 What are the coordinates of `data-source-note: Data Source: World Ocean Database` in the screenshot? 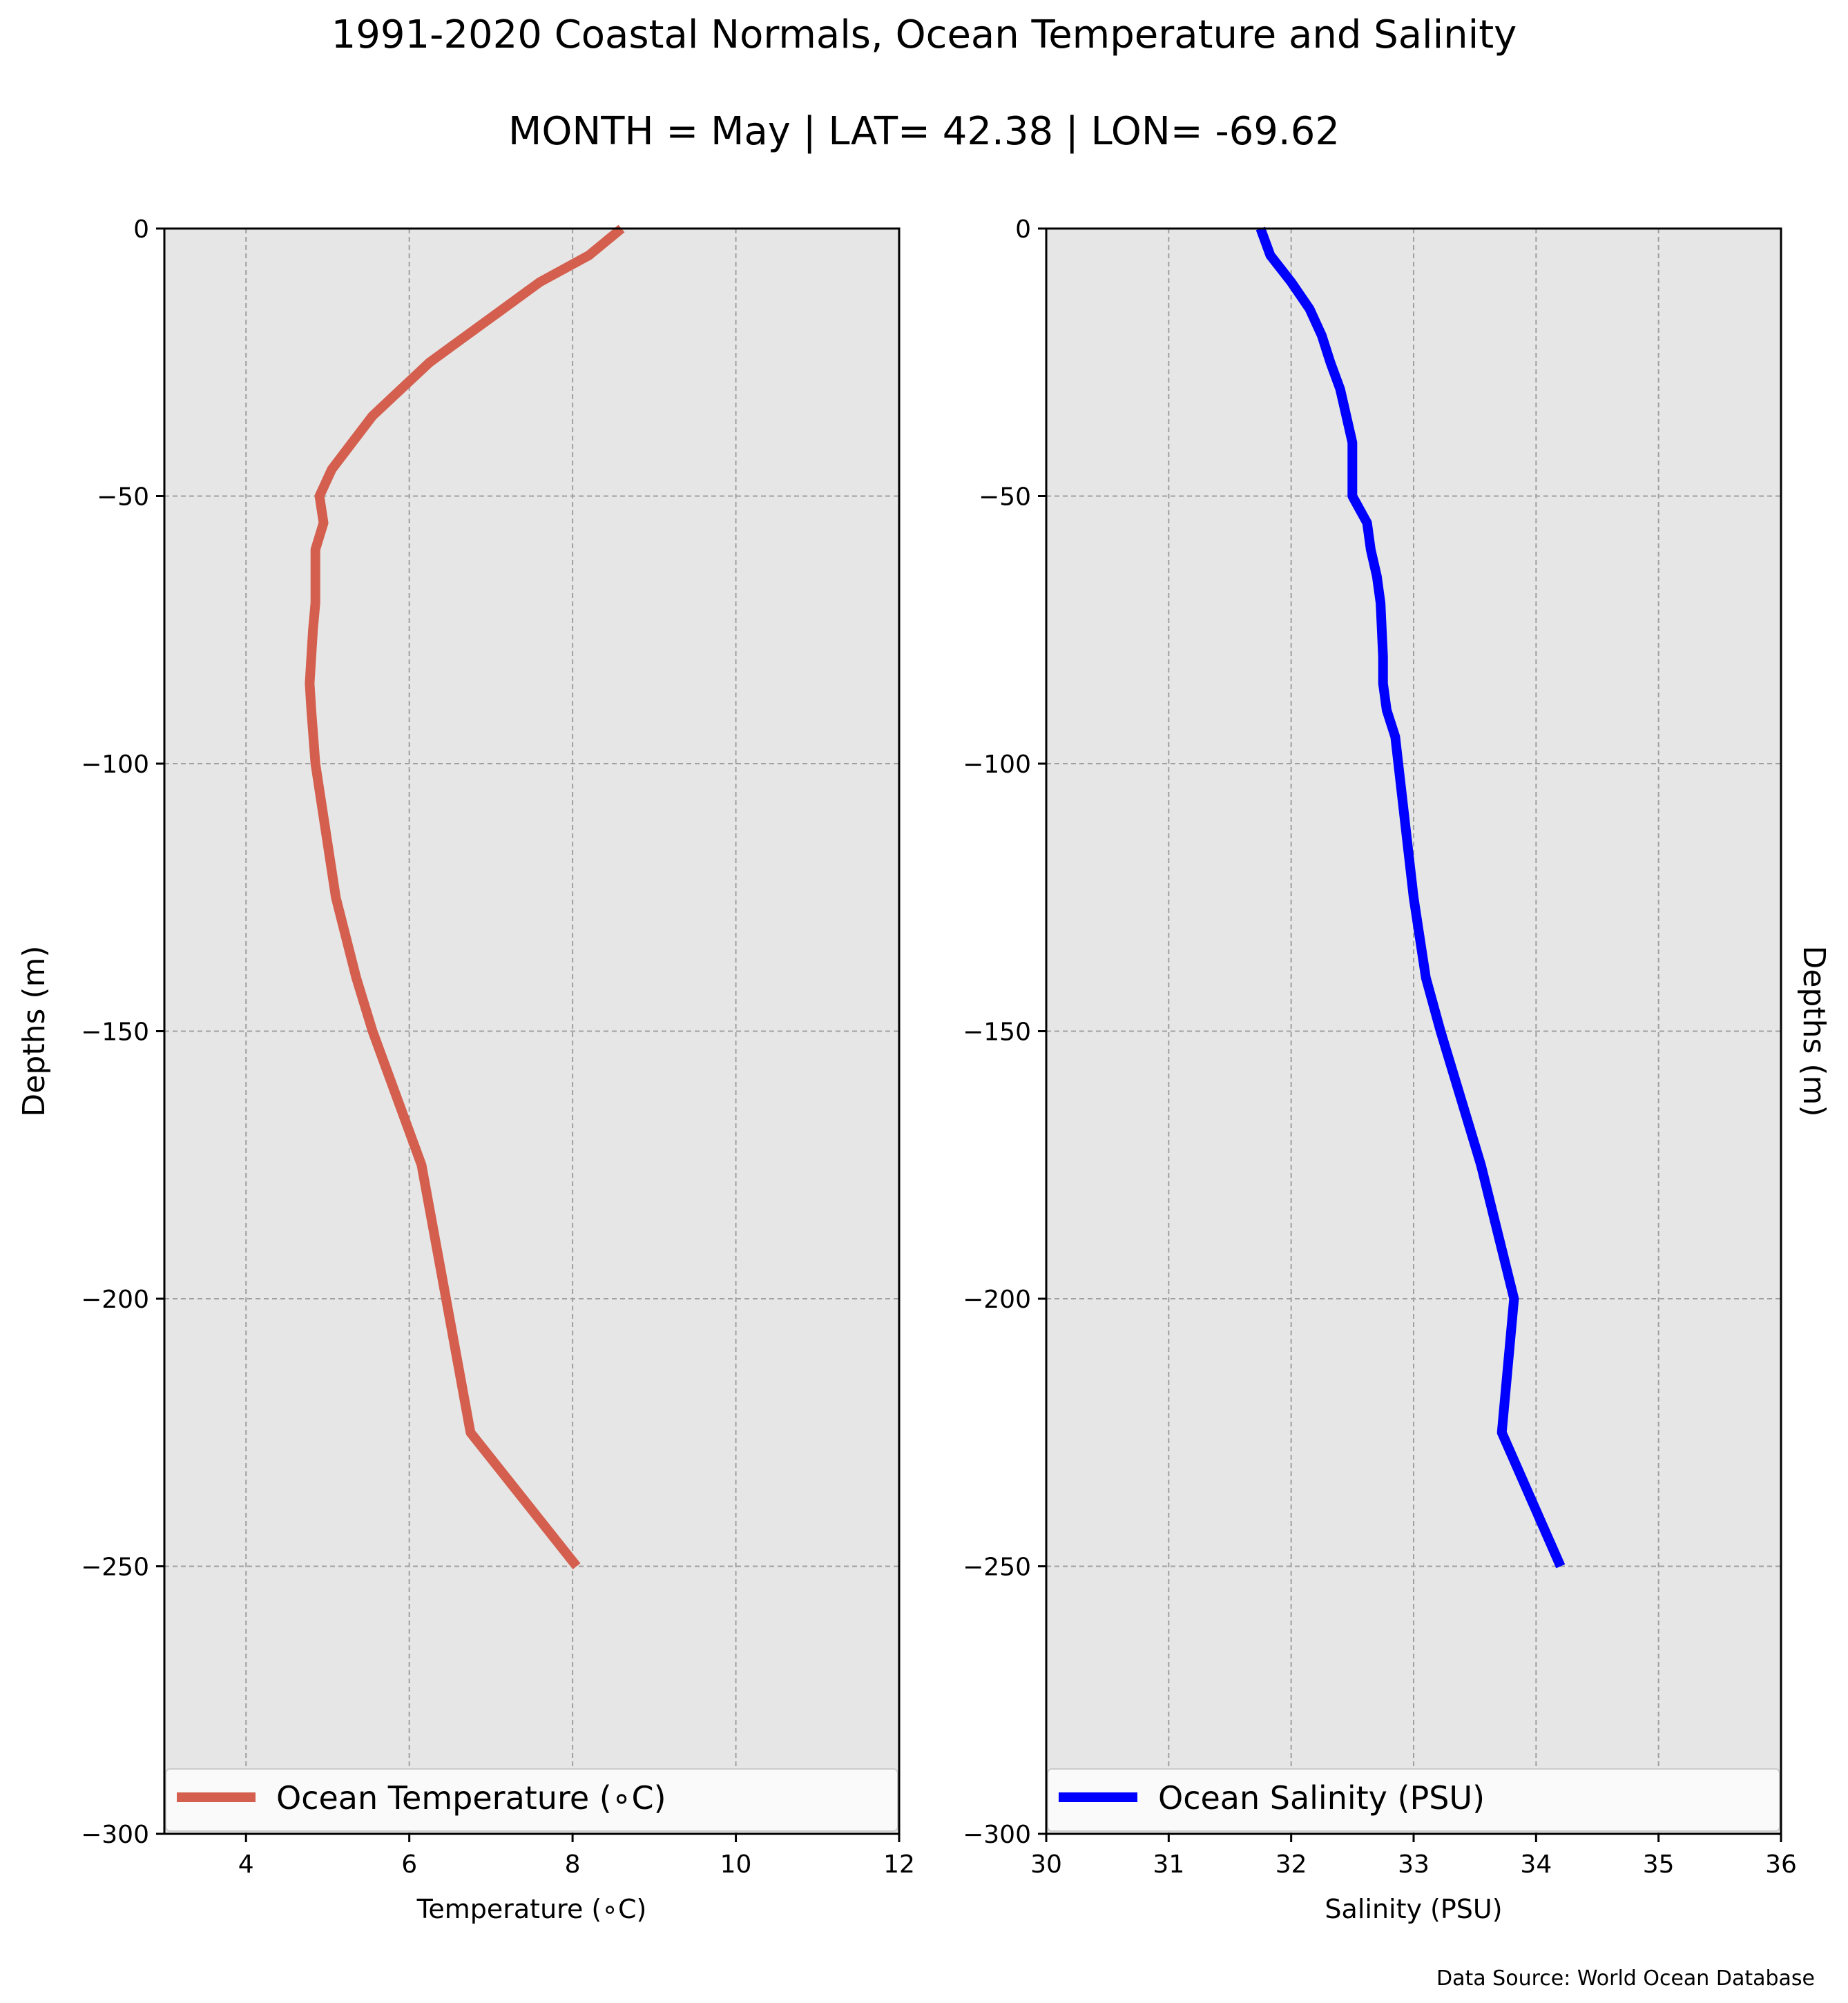 It's located at (1625, 1978).